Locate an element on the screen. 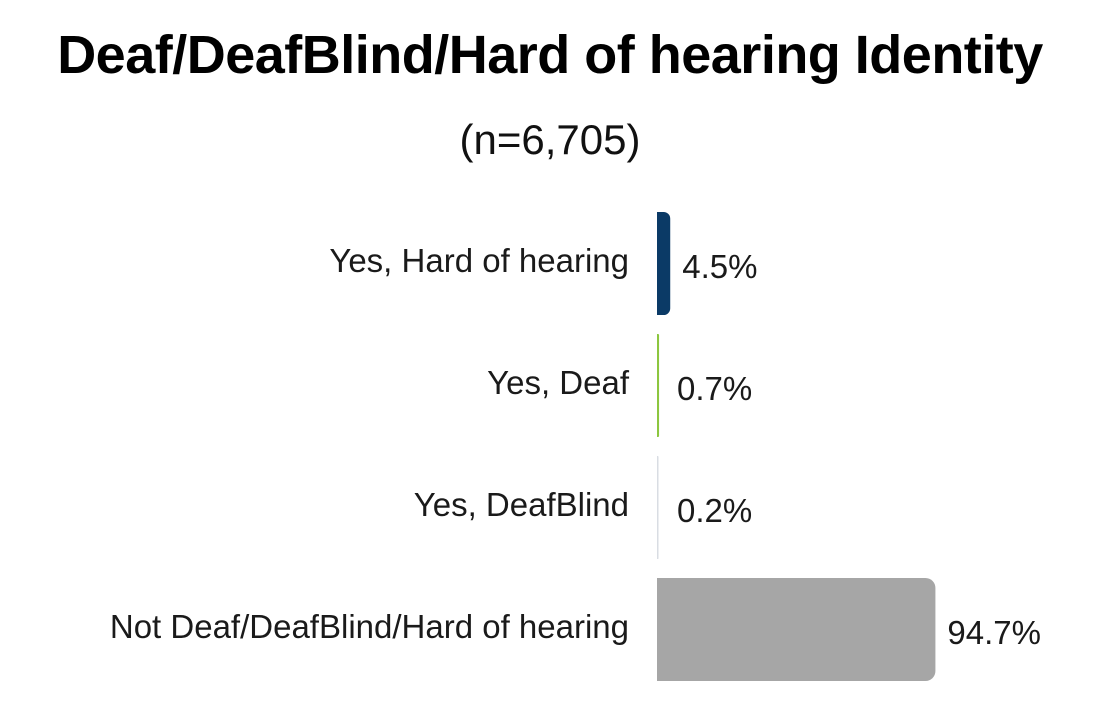 The width and height of the screenshot is (1100, 710). value-label: 4.5% is located at coordinates (719, 266).